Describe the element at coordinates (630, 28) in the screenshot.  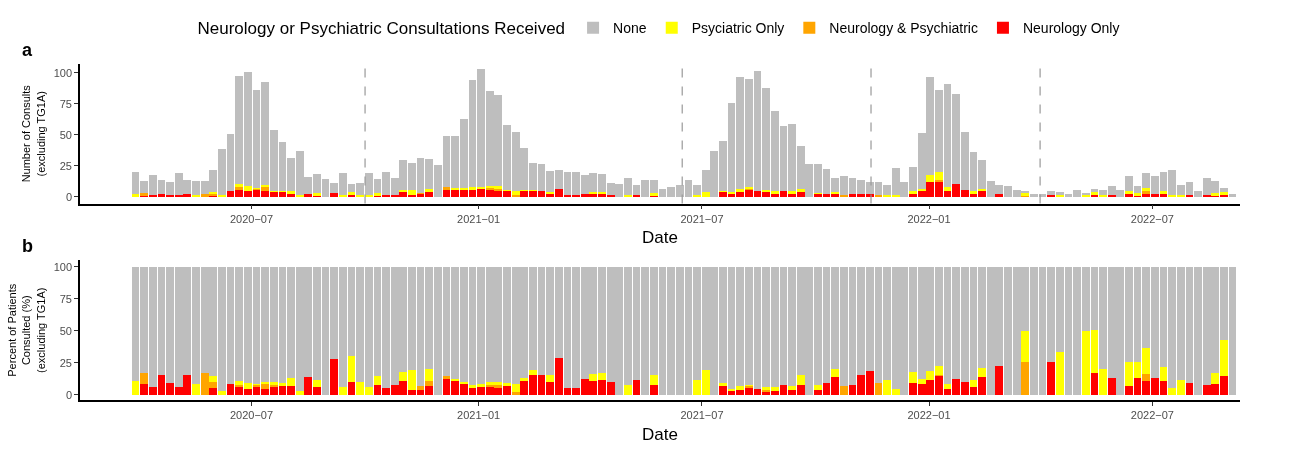
I see `legend-label: None` at that location.